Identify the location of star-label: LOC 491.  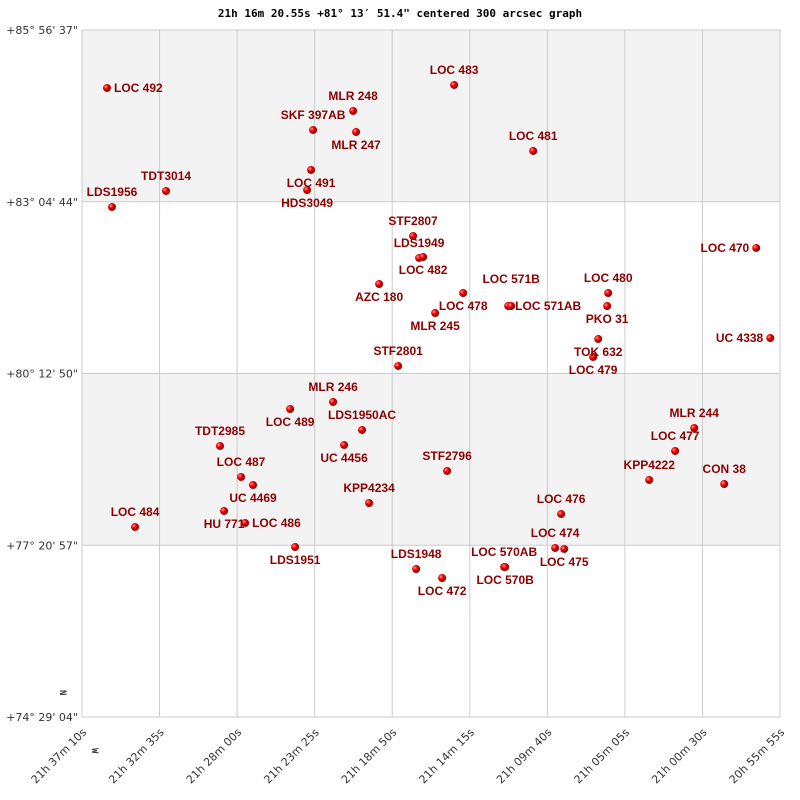
(311, 183).